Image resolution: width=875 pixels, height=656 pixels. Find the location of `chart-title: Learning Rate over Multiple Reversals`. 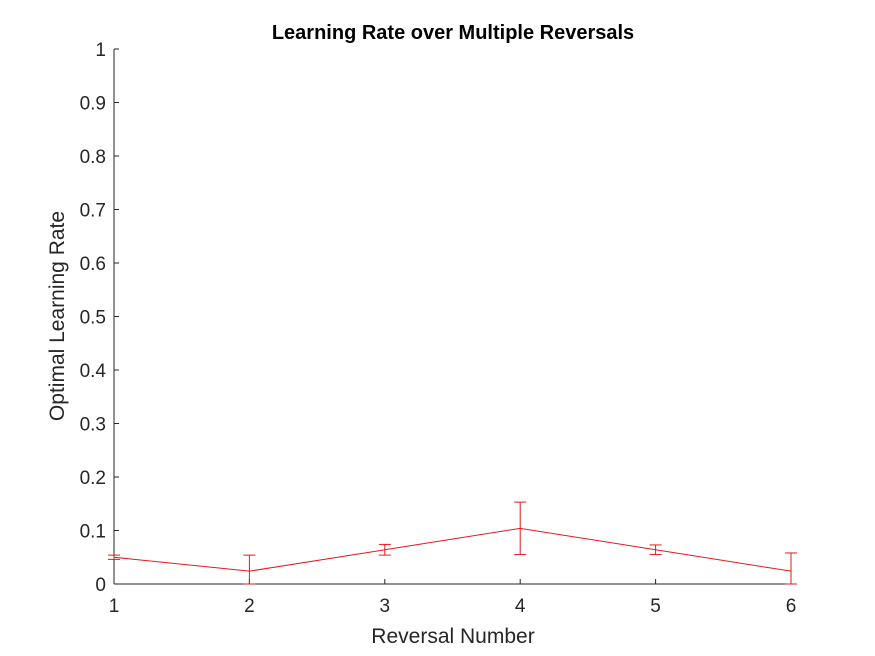

chart-title: Learning Rate over Multiple Reversals is located at coordinates (453, 33).